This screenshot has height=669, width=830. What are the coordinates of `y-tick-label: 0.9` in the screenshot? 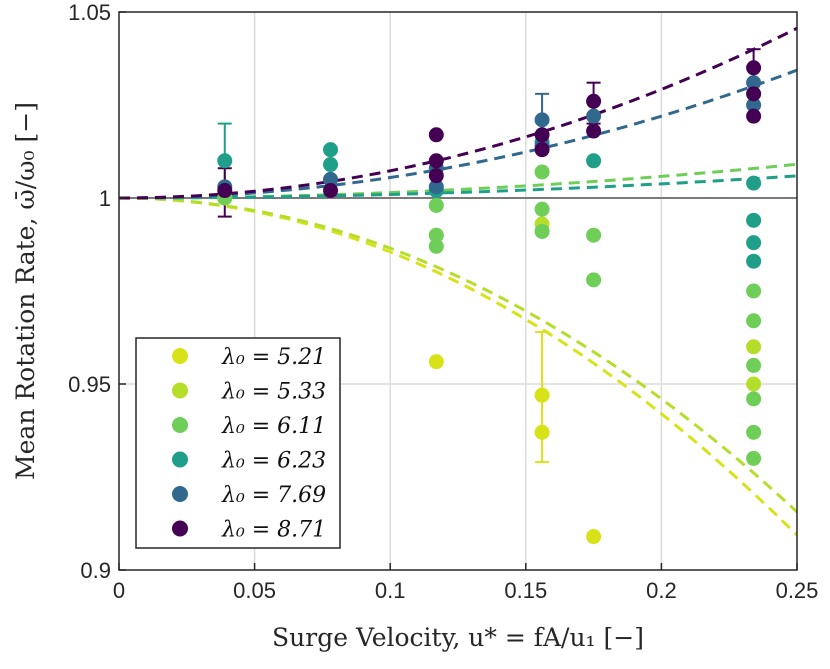 It's located at (95, 570).